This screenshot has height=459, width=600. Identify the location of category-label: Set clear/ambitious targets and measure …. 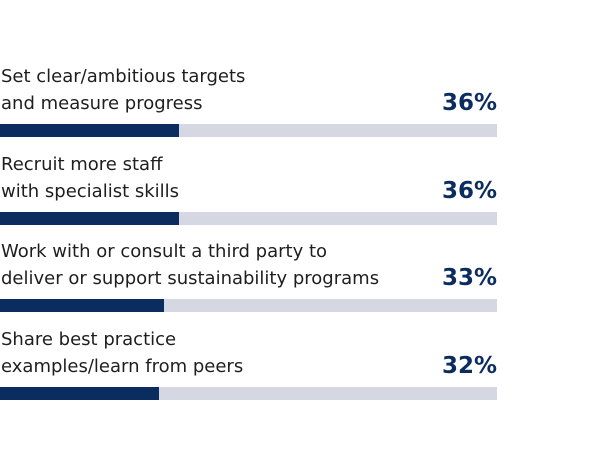
(123, 90).